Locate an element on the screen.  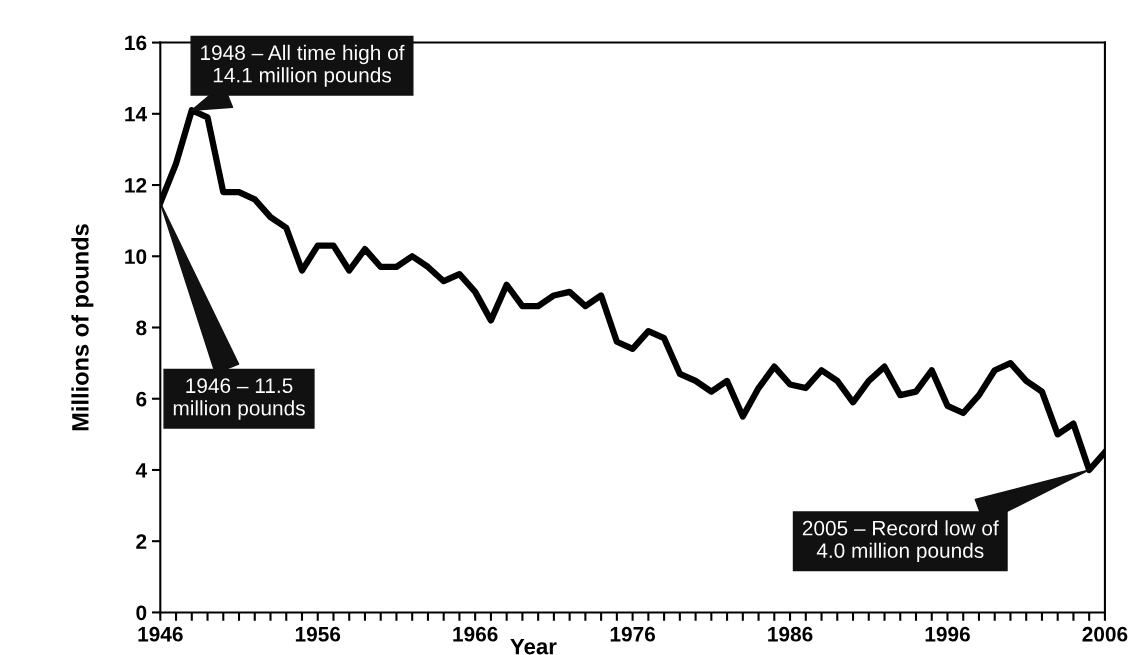
y-tick-label: 16 is located at coordinates (136, 43).